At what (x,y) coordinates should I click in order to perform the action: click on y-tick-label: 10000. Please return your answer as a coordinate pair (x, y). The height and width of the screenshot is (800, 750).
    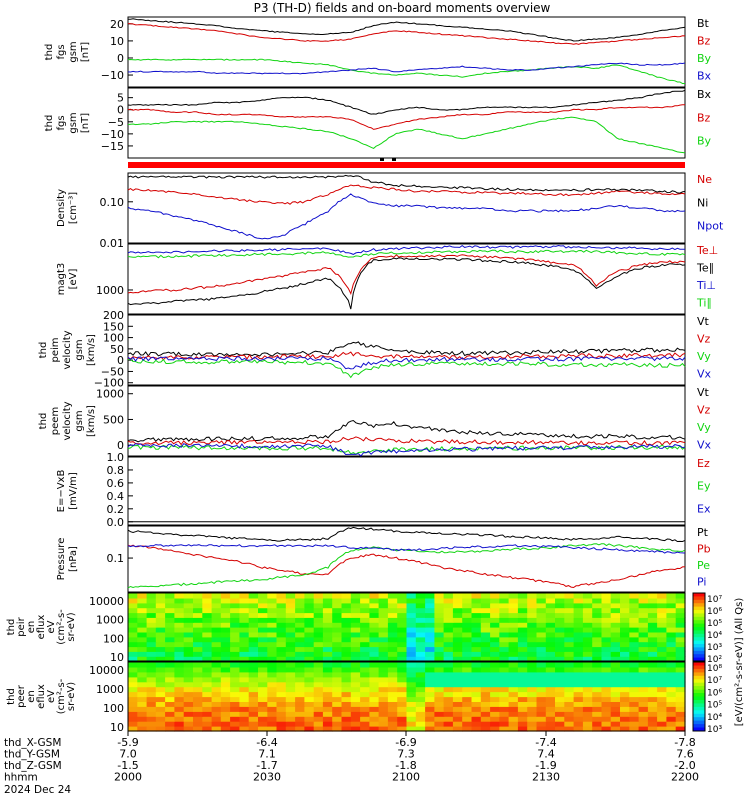
    Looking at the image, I should click on (106, 670).